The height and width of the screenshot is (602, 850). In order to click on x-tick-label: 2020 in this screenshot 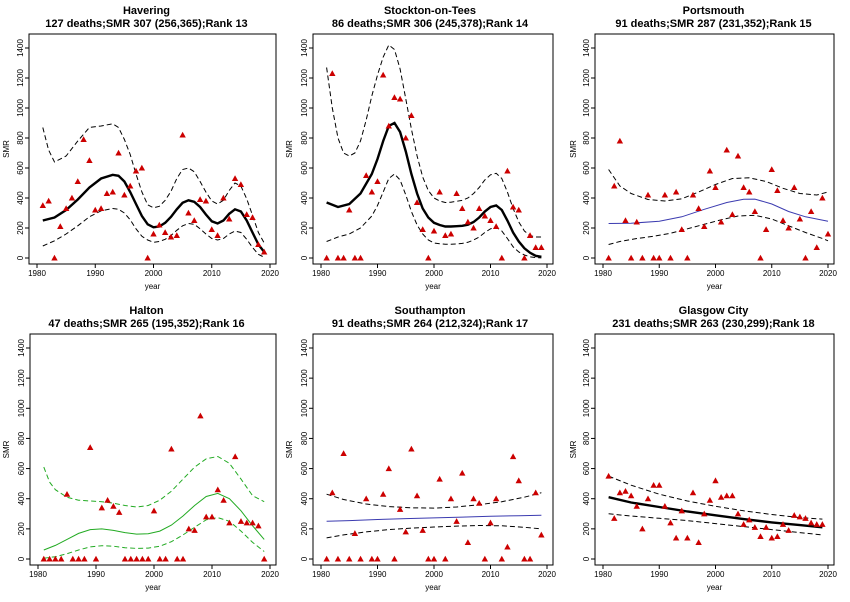, I will do `click(547, 574)`.